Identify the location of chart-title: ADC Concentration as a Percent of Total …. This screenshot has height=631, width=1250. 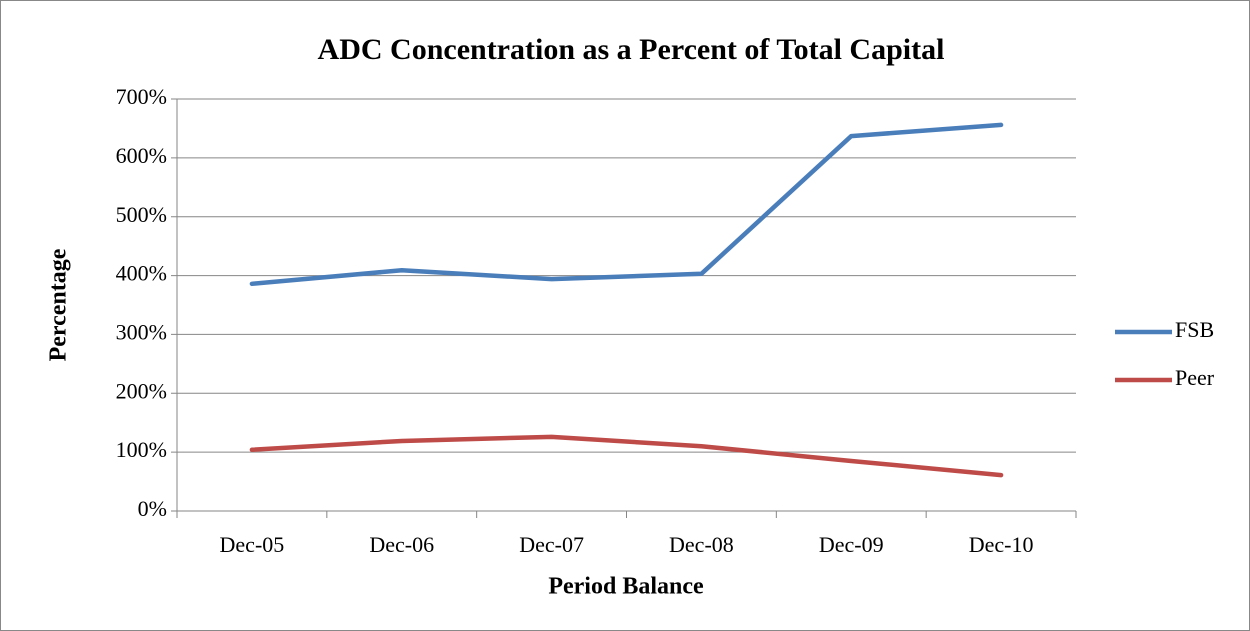
(631, 49).